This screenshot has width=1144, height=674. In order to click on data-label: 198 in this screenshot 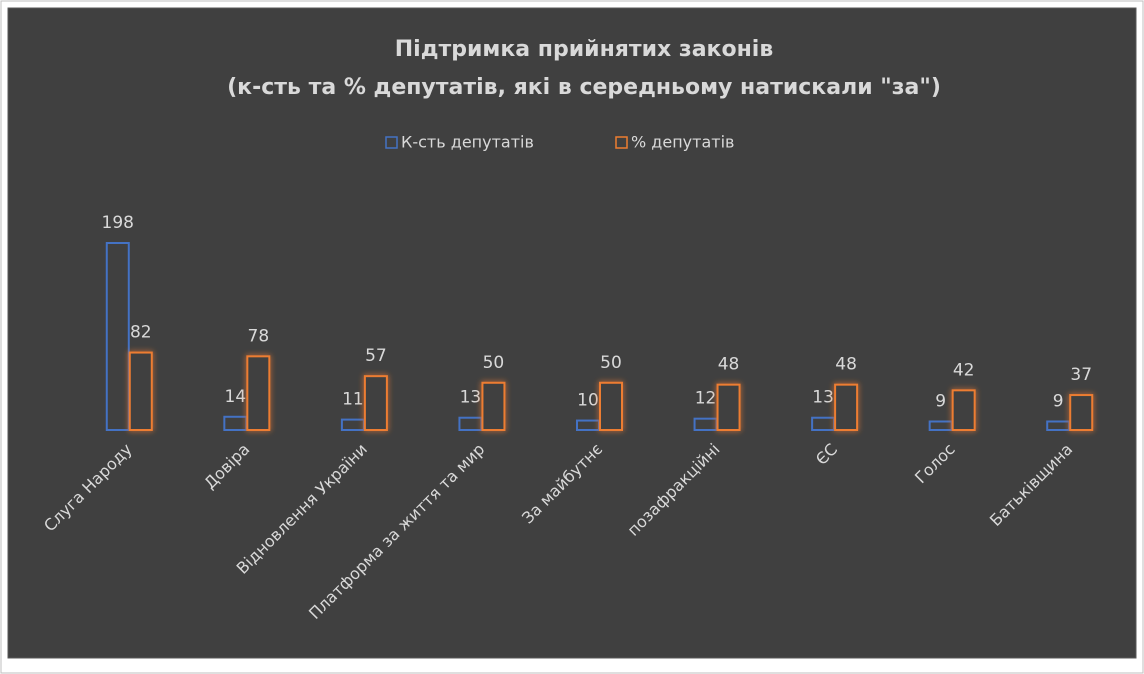, I will do `click(118, 223)`.